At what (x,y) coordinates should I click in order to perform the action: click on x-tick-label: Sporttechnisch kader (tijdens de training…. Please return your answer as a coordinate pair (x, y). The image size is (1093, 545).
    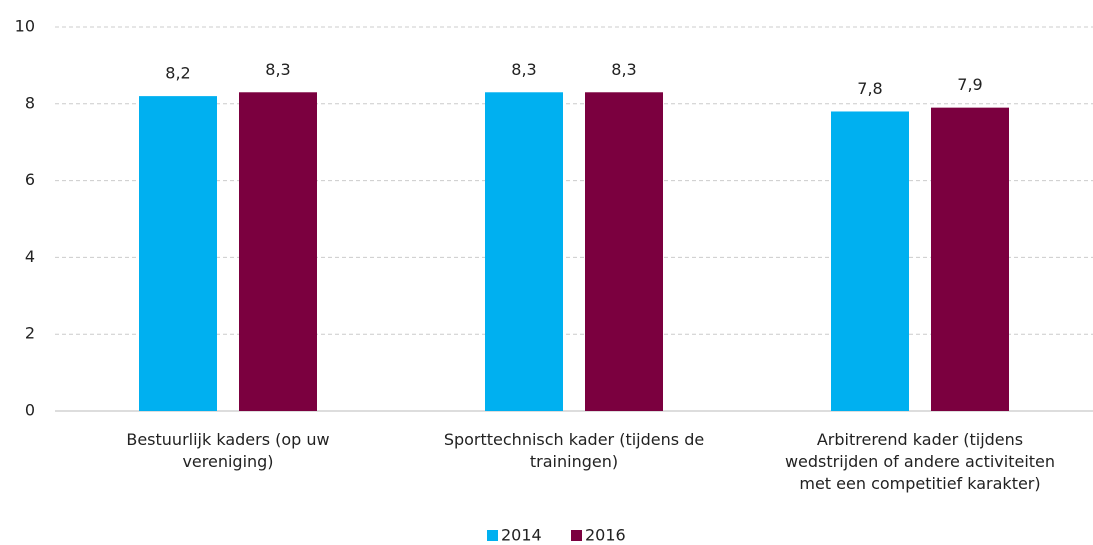
    Looking at the image, I should click on (574, 450).